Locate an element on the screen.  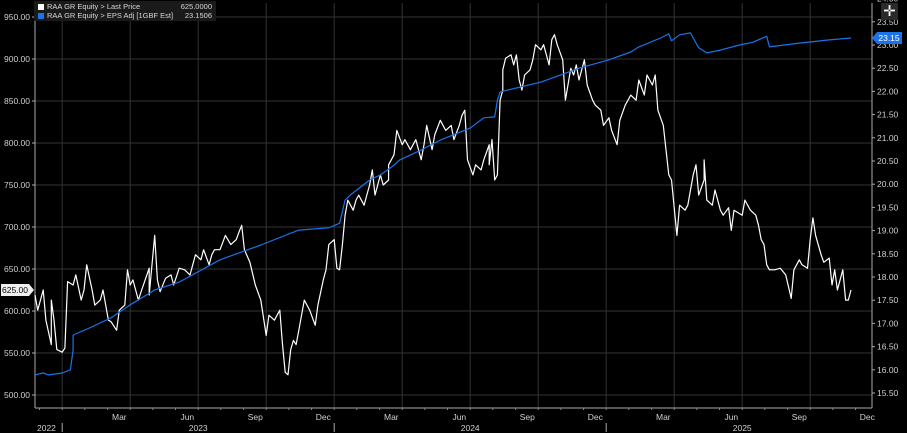
left-tick-label: 500.00 is located at coordinates (17, 395).